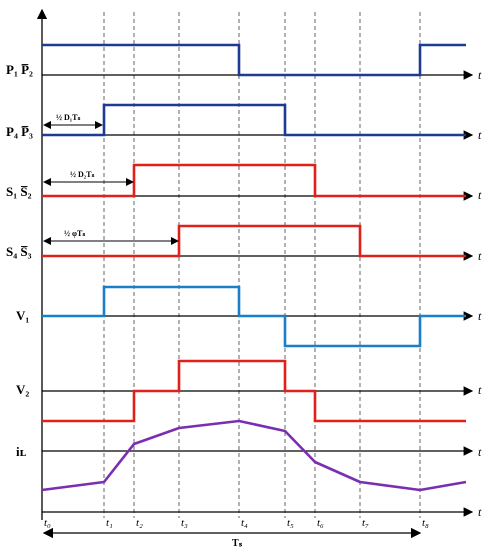 Image resolution: width=494 pixels, height=550 pixels. What do you see at coordinates (254, 60) in the screenshot?
I see `waveform-p1p2` at bounding box center [254, 60].